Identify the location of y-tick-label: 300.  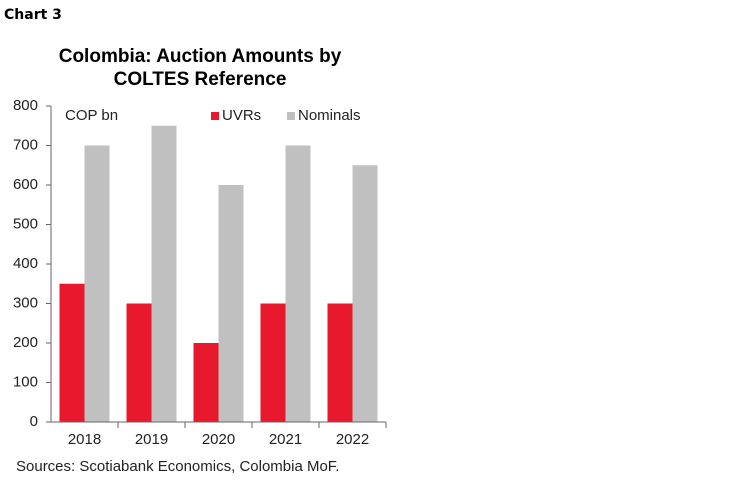
(25, 302).